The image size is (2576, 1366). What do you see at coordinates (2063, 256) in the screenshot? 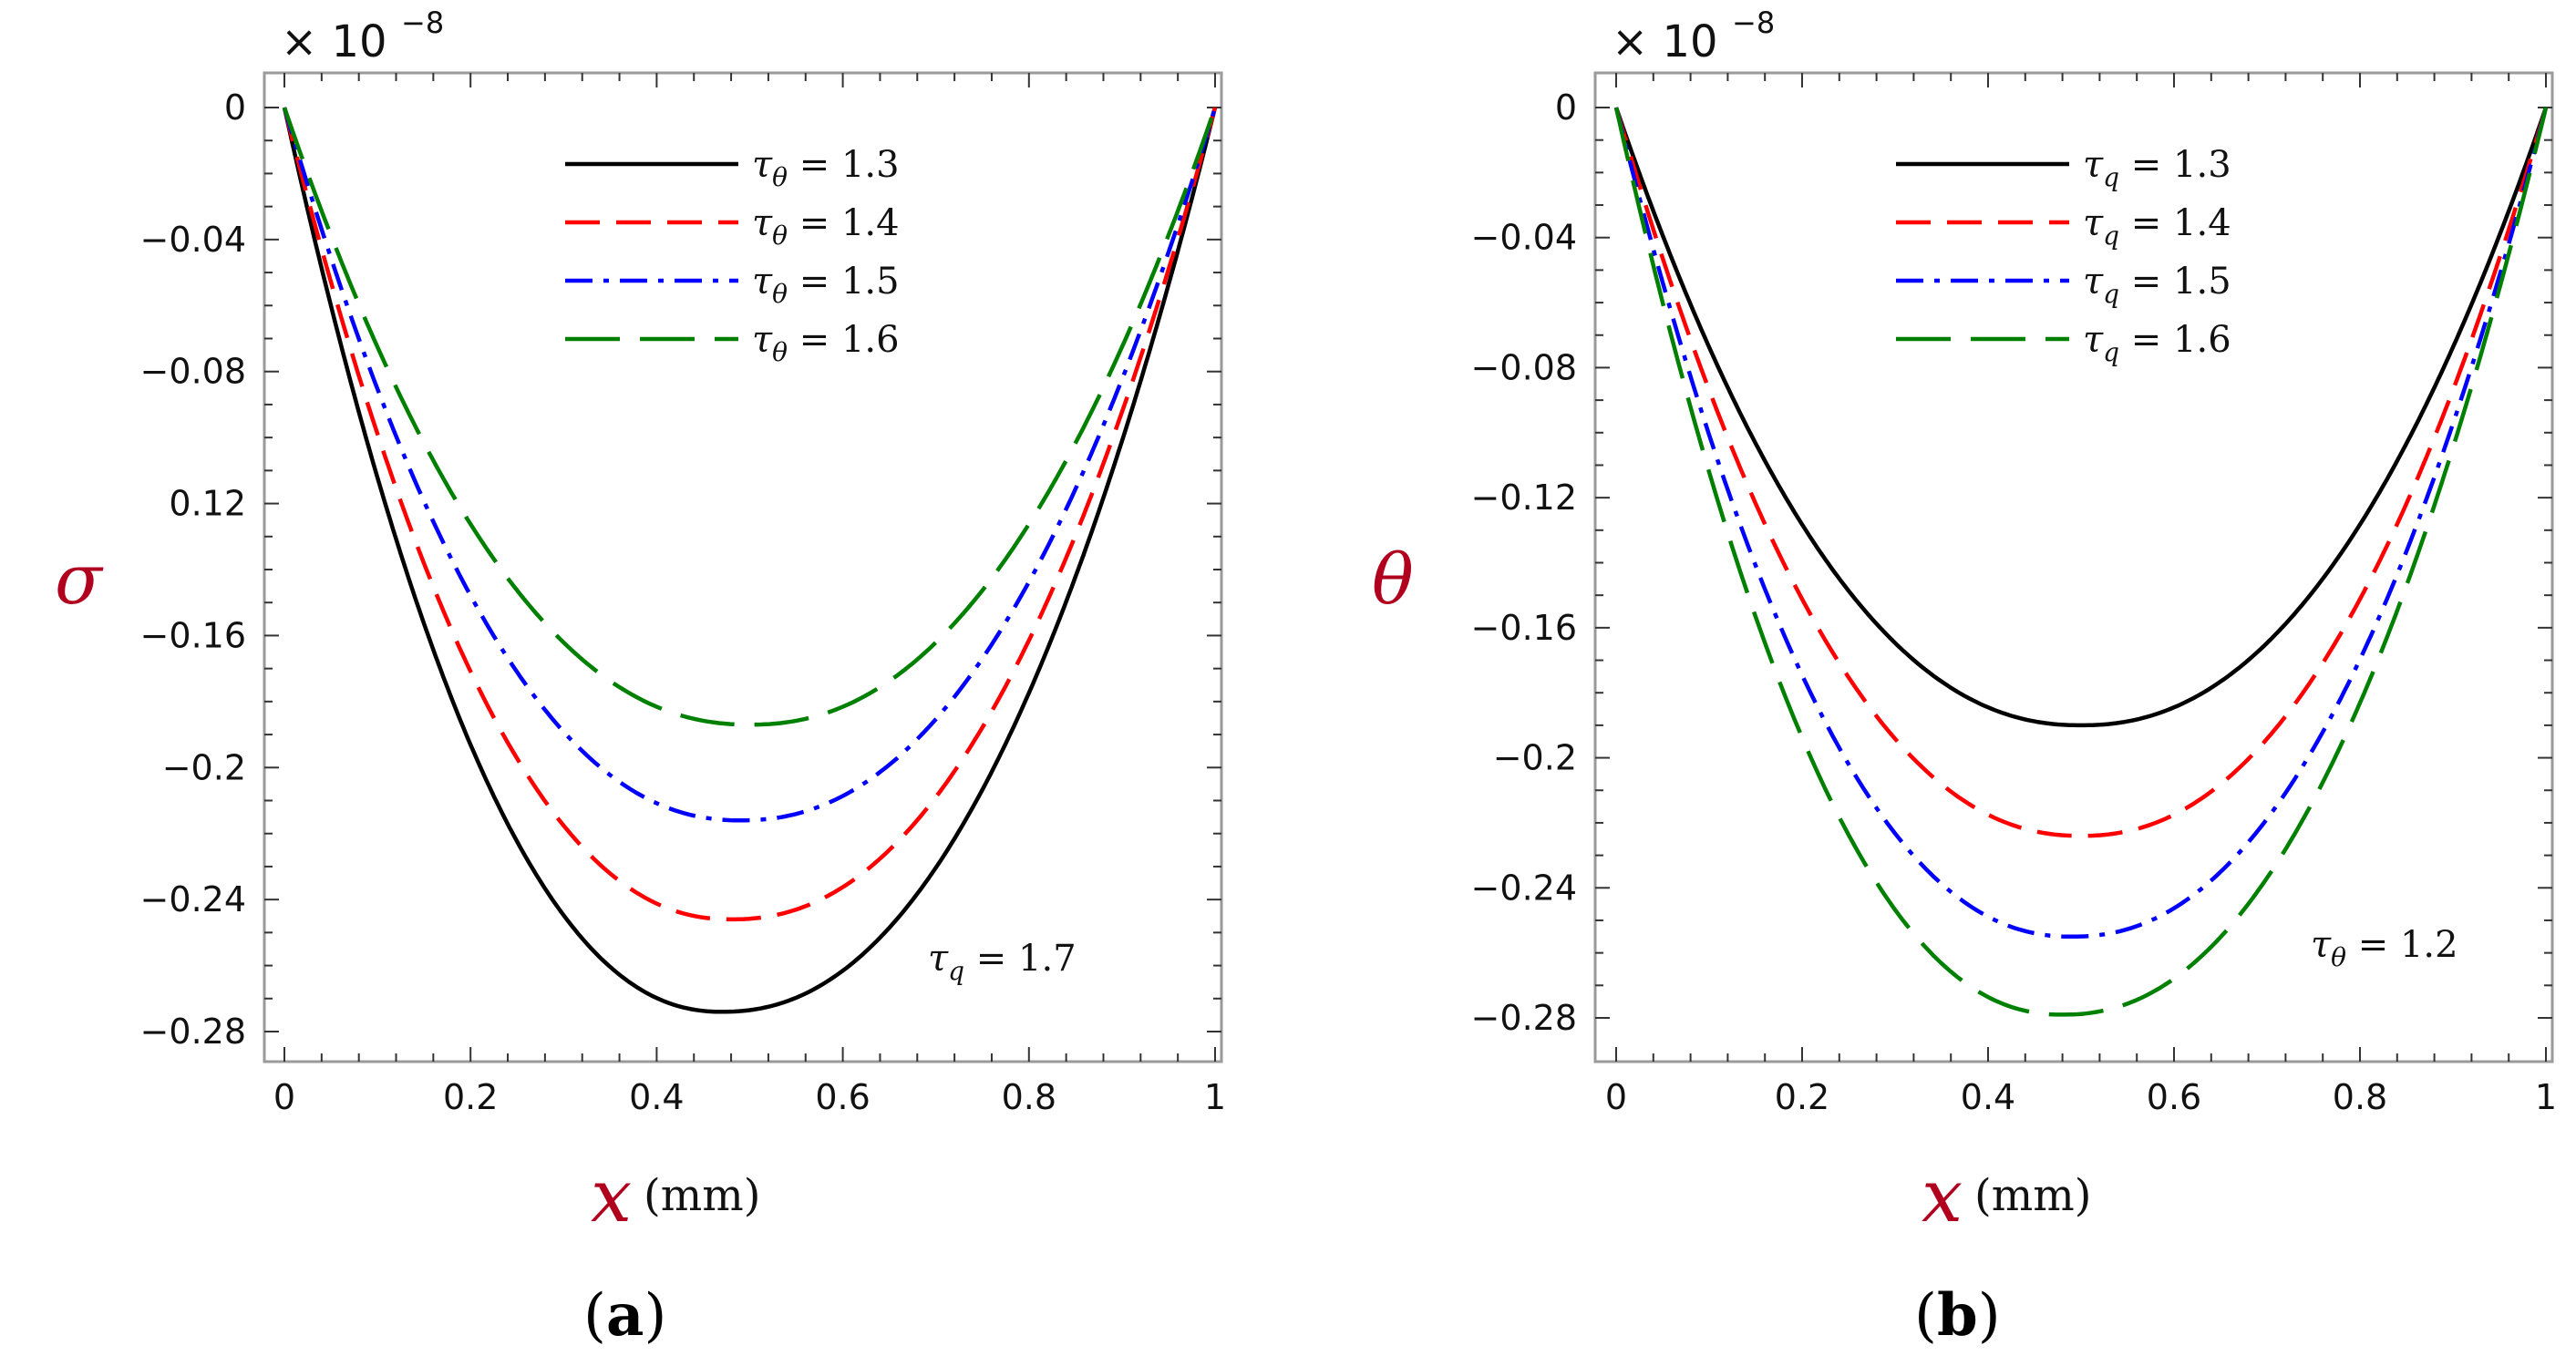
I see `panel-b-legend: τq = 1.3 τq = 1.4 τq = 1.5 τq = 1.6` at bounding box center [2063, 256].